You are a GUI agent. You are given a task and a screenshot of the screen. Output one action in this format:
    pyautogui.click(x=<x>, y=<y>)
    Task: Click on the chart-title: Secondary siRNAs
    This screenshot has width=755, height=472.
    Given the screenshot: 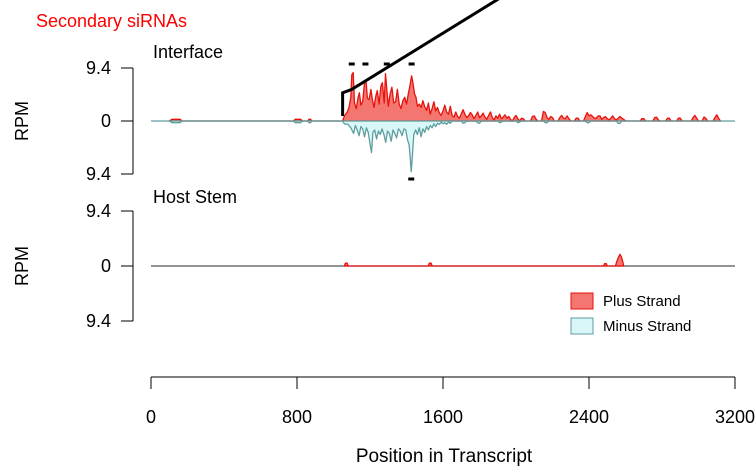 What is the action you would take?
    pyautogui.click(x=111, y=21)
    